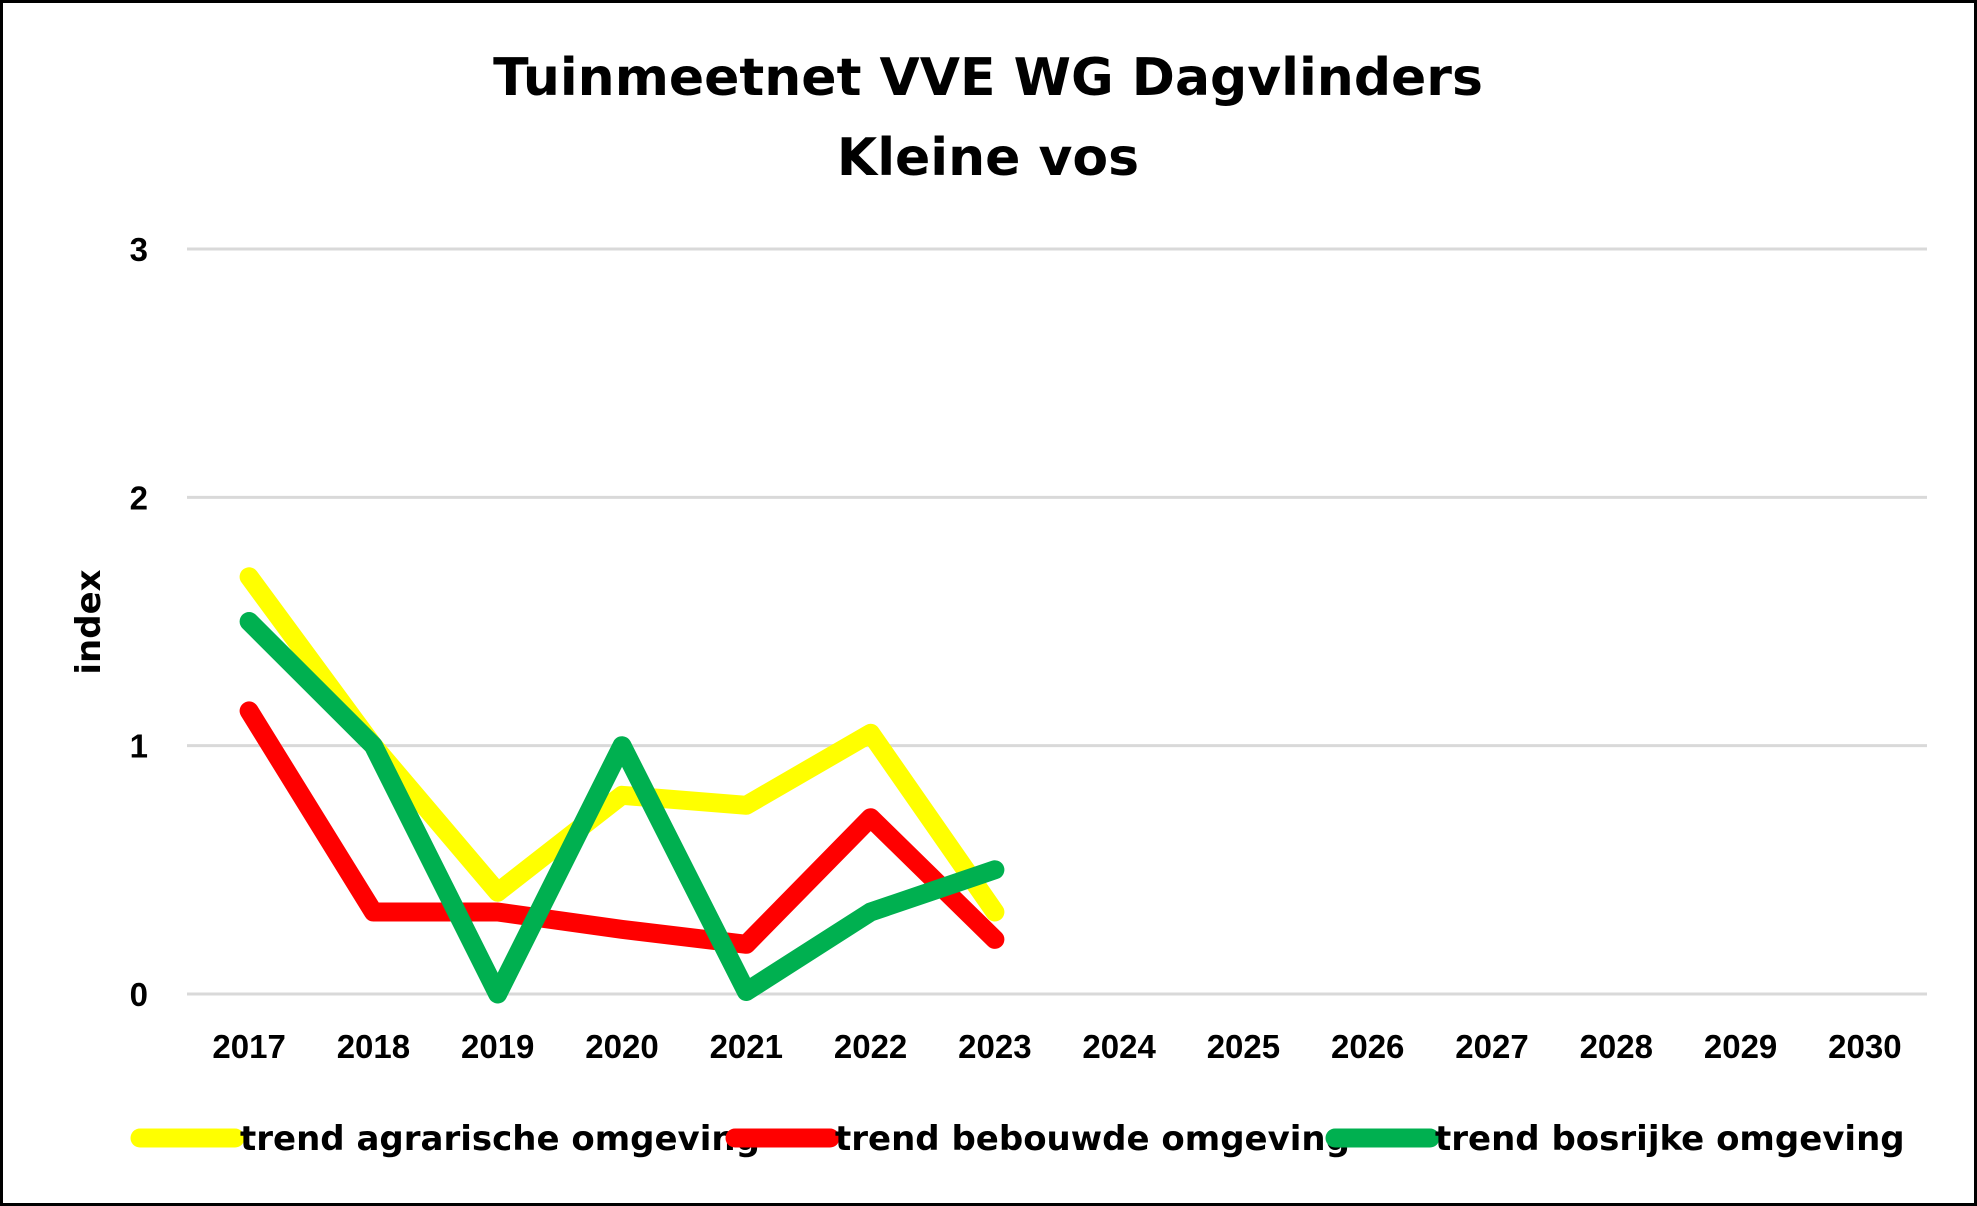 Image resolution: width=1977 pixels, height=1206 pixels. What do you see at coordinates (1670, 1139) in the screenshot?
I see `legend-label: trend bosrijke omgeving` at bounding box center [1670, 1139].